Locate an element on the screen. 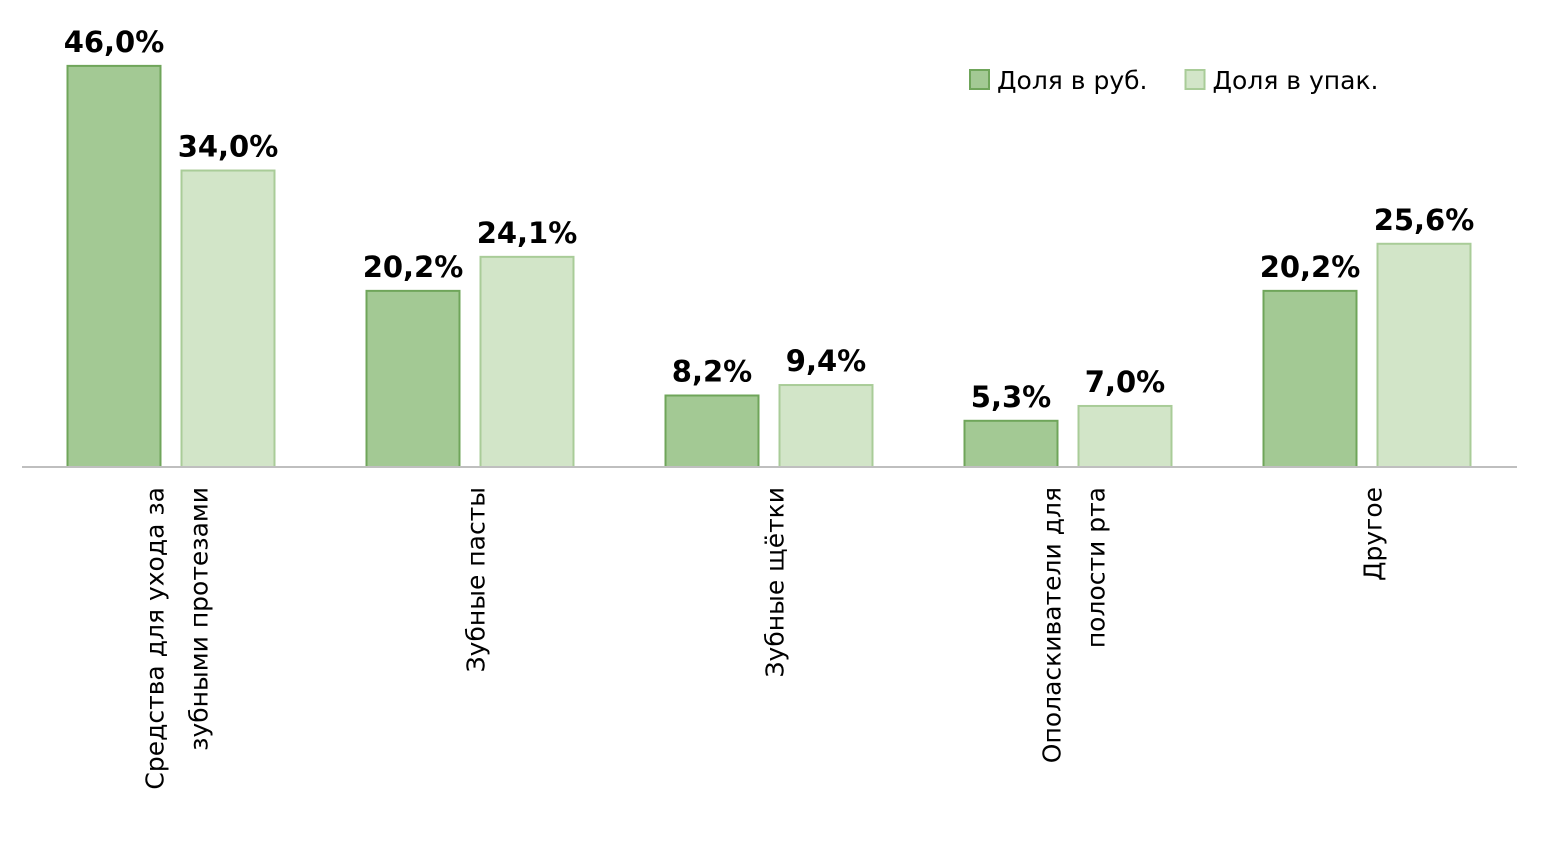  x-tick-label: Другое is located at coordinates (1373, 534).